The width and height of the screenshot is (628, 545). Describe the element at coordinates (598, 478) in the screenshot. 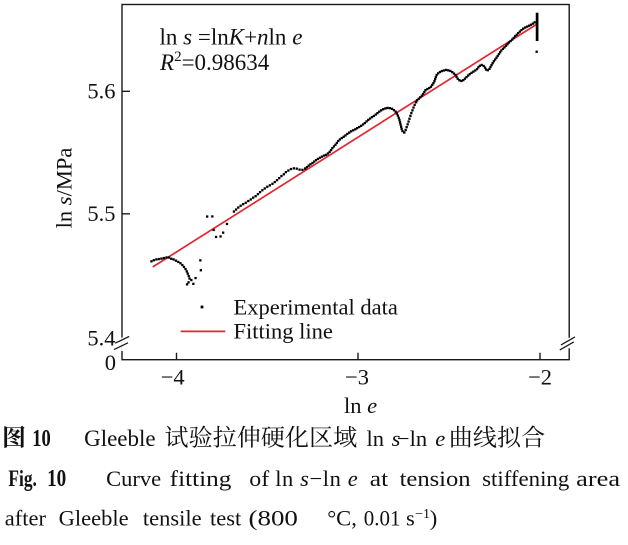

I see `svg-text: area` at that location.